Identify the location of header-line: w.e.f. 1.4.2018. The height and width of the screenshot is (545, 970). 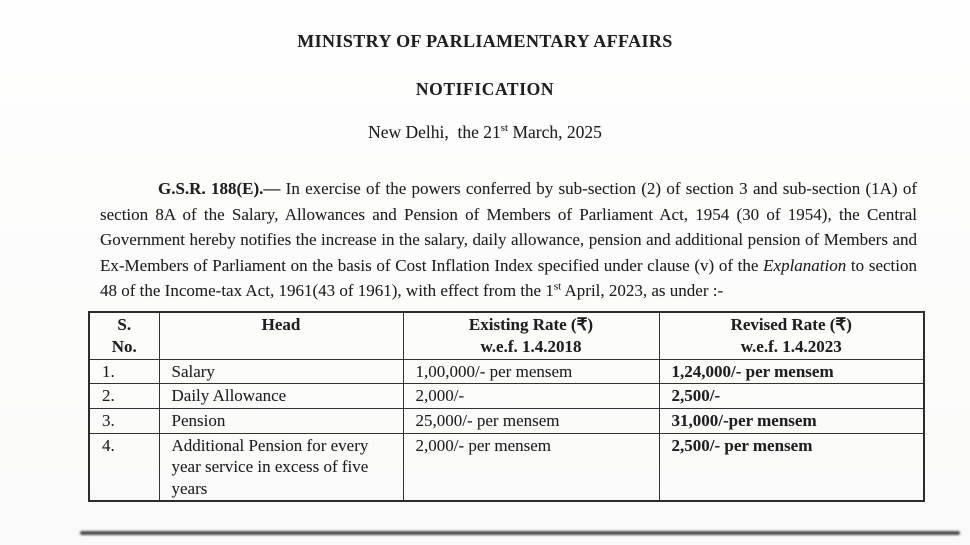
(531, 346).